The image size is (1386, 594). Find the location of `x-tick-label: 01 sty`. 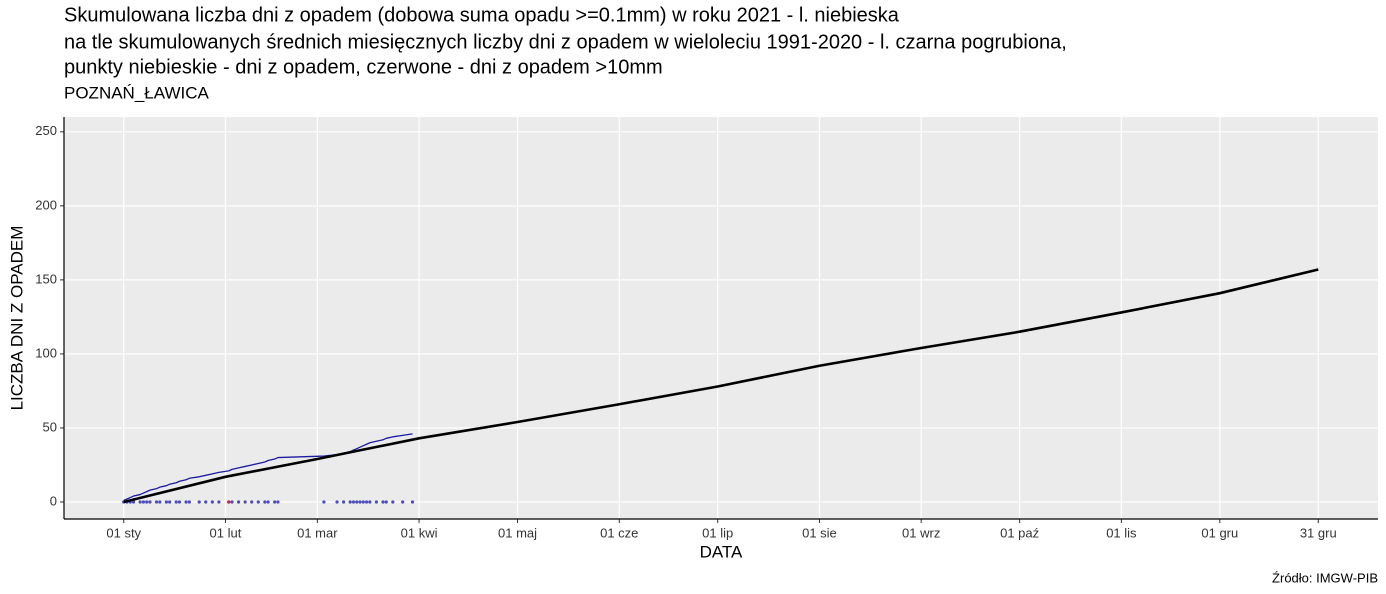

x-tick-label: 01 sty is located at coordinates (123, 532).